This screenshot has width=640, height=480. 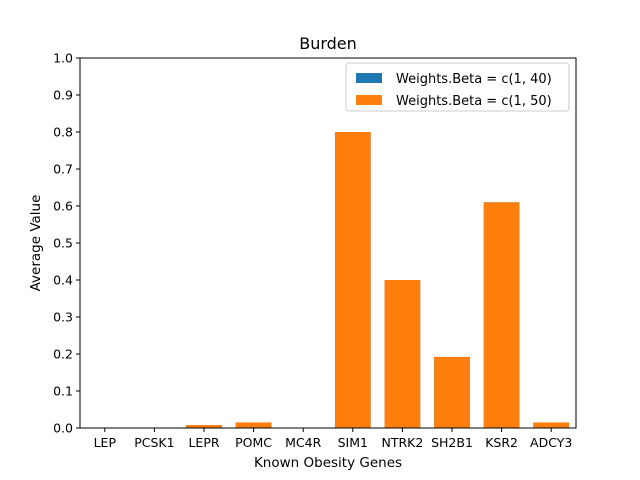 What do you see at coordinates (63, 95) in the screenshot?
I see `y-tick-label: 0.9` at bounding box center [63, 95].